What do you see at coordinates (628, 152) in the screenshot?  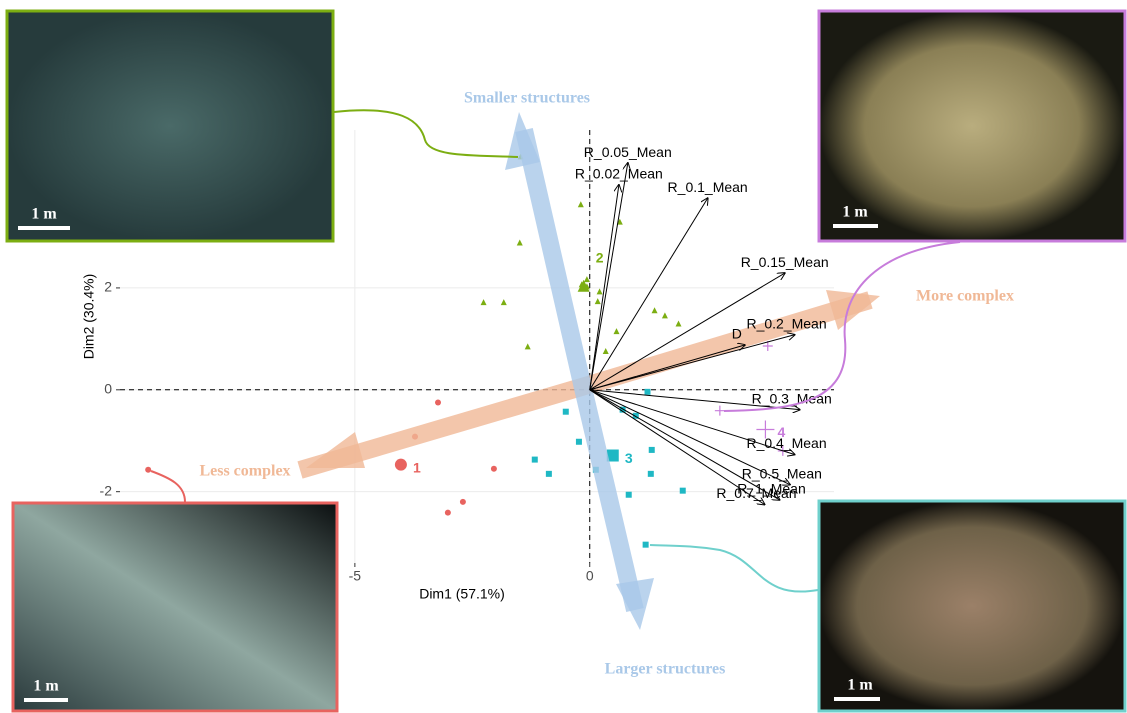 I see `vector-label: R_0.05_Mean` at bounding box center [628, 152].